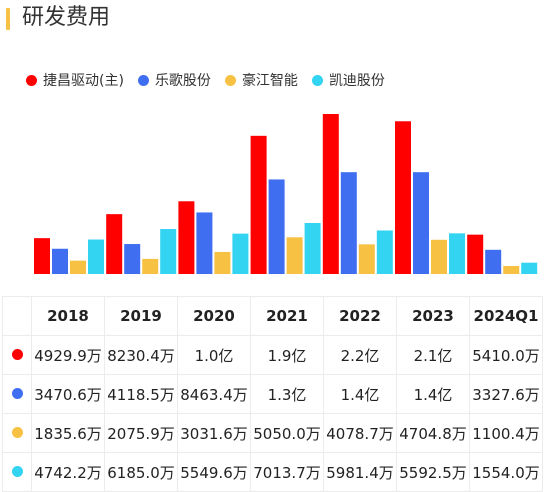  Describe the element at coordinates (348, 223) in the screenshot. I see `bar-blue-2022` at that location.